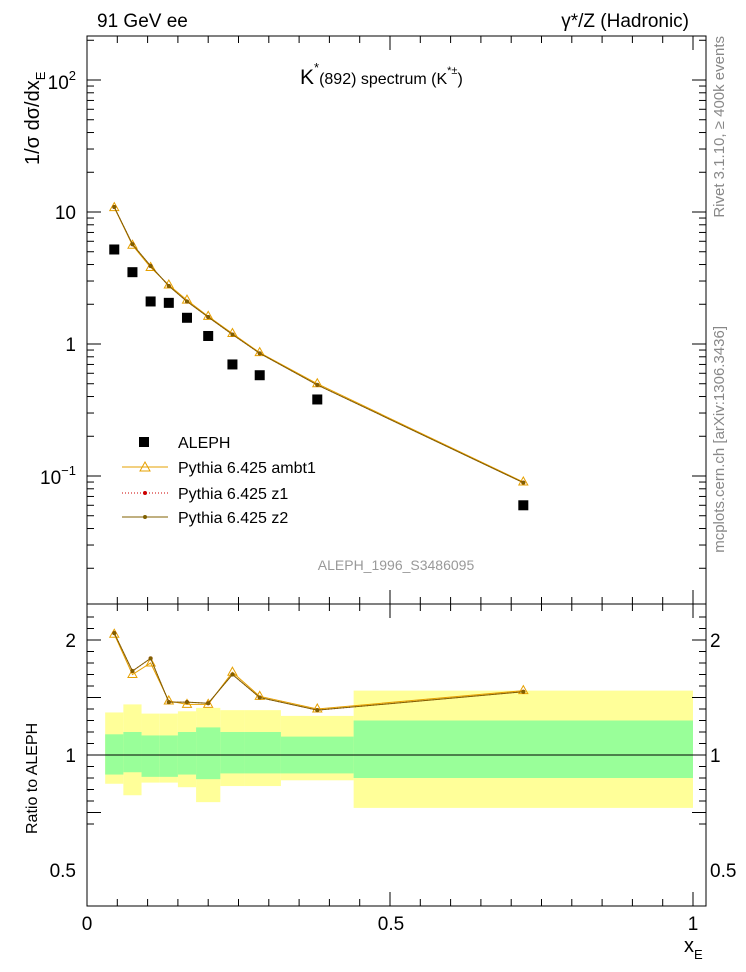 The image size is (746, 972). I want to click on chart-title: K*(892) spectrum (K*±), so click(381, 74).